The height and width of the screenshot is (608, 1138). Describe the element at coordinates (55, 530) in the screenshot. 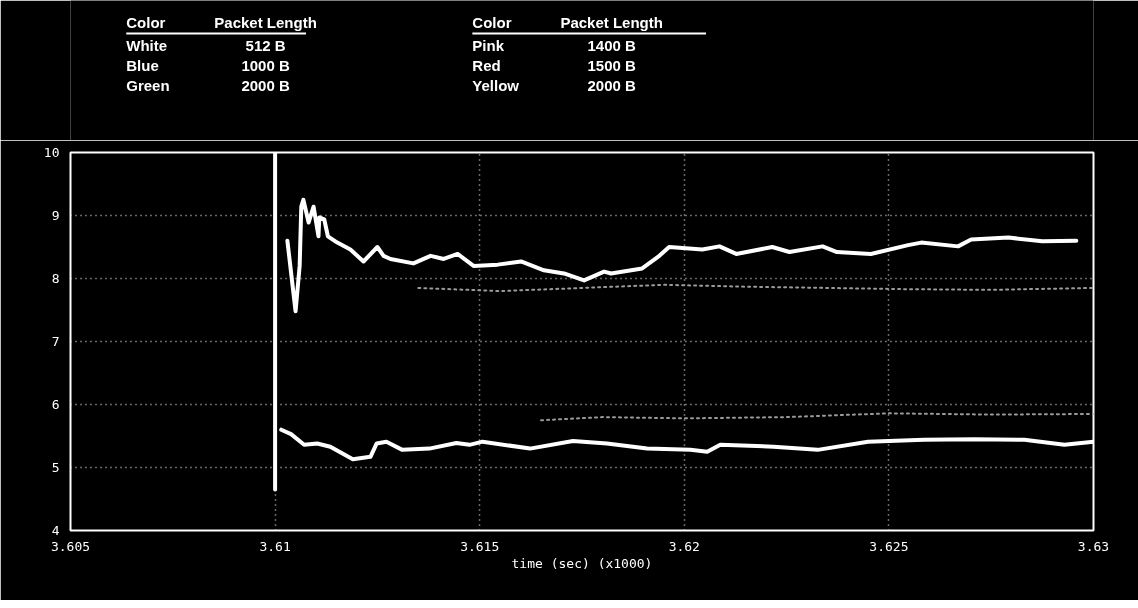

I see `y-tick-label: 4` at that location.